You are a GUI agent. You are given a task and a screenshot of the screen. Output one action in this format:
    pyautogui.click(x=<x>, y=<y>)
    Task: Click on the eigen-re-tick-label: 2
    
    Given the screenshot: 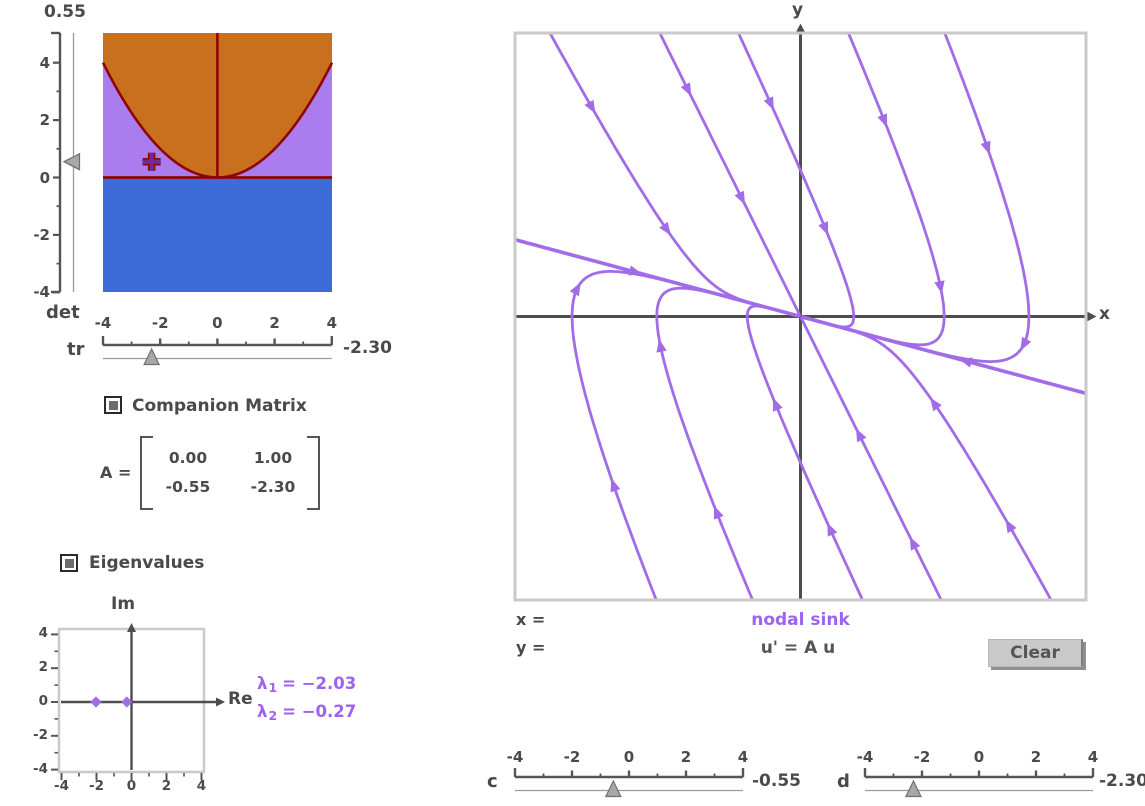 What is the action you would take?
    pyautogui.click(x=166, y=786)
    